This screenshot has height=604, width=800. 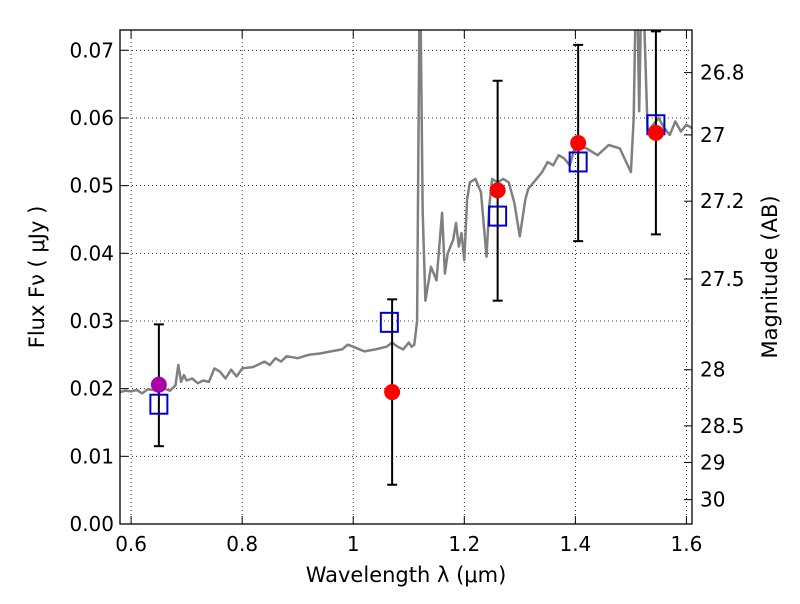 I want to click on y-tick-label: 0.01, so click(x=91, y=456).